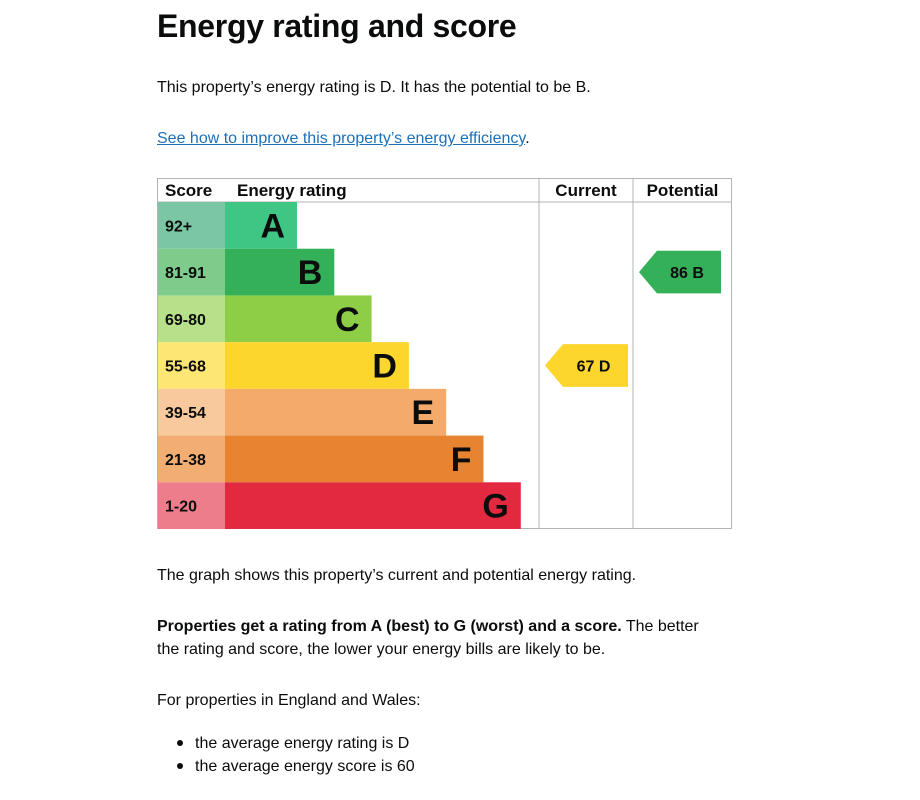  Describe the element at coordinates (296, 743) in the screenshot. I see `average-rating-item: the average energy rating is D` at that location.